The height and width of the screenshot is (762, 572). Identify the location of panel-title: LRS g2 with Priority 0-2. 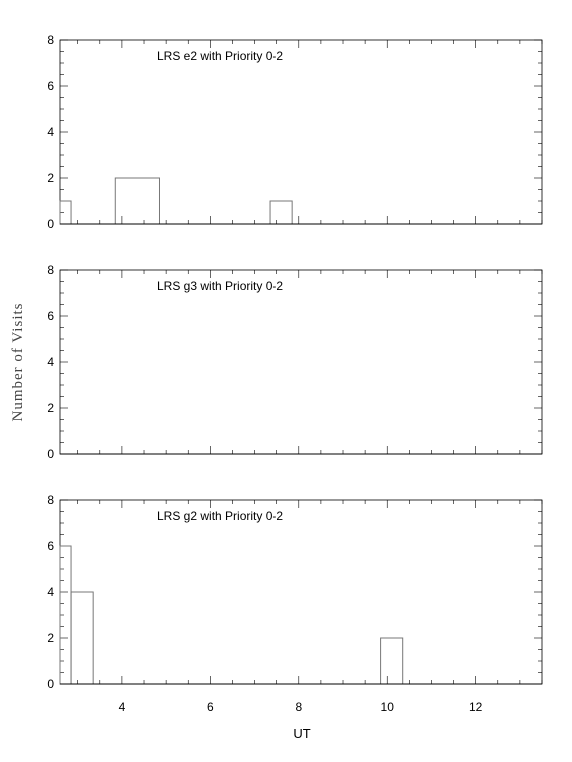
(220, 516).